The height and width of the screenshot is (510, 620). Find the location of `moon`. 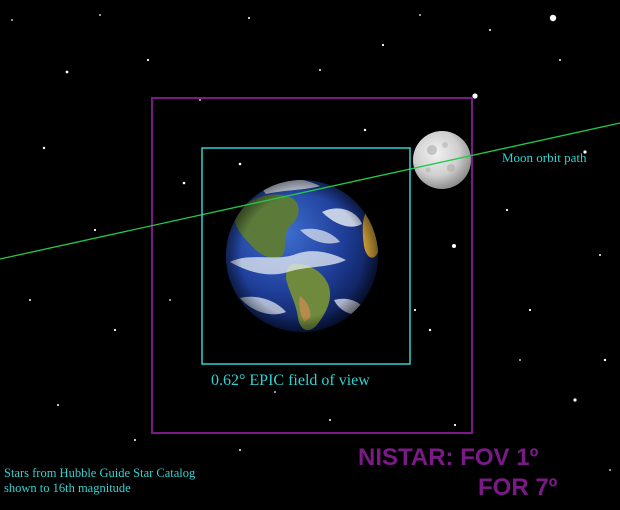

moon is located at coordinates (442, 160).